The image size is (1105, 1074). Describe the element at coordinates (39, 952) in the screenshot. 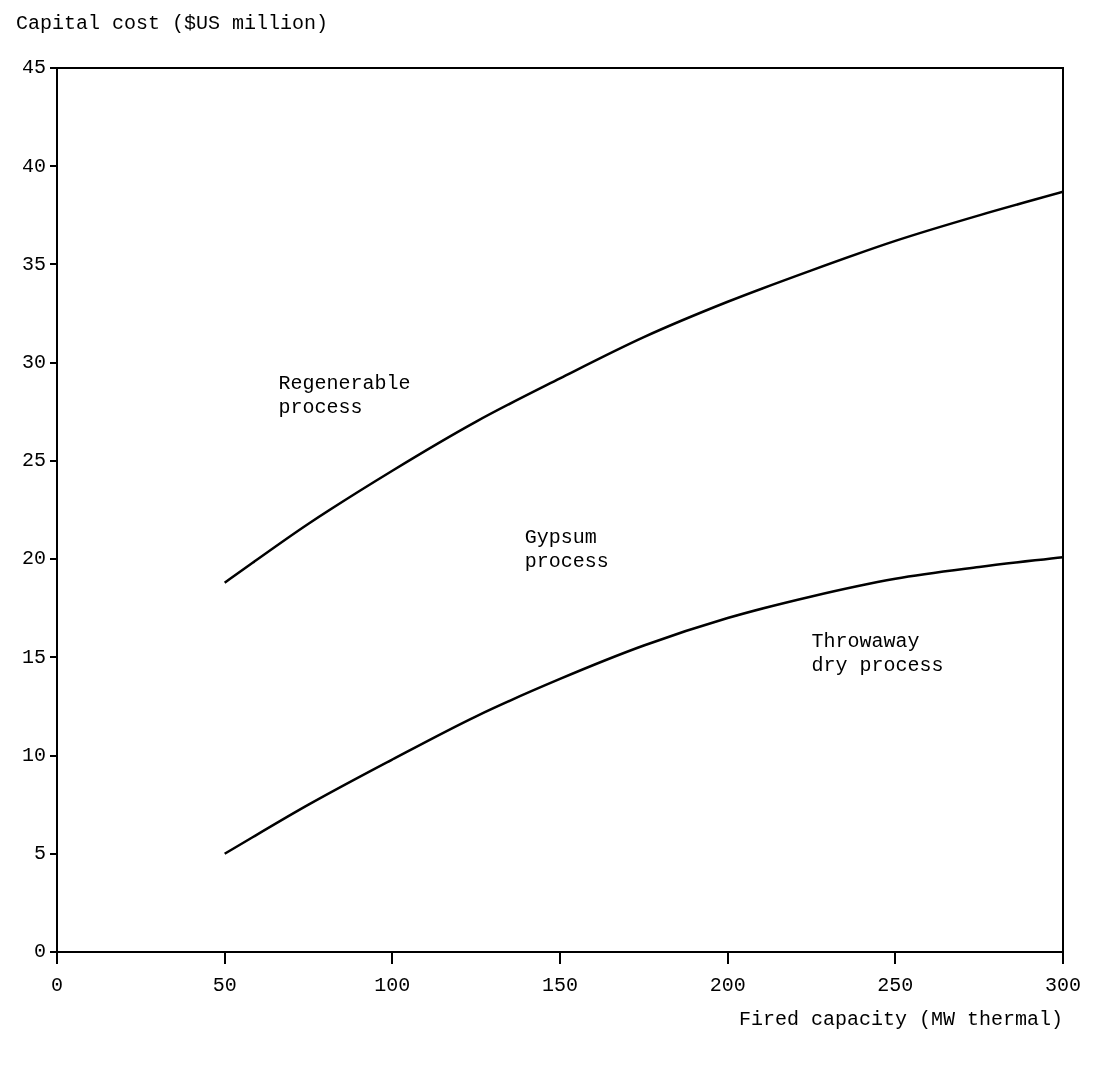

I see `y-tick-label: 0` at that location.